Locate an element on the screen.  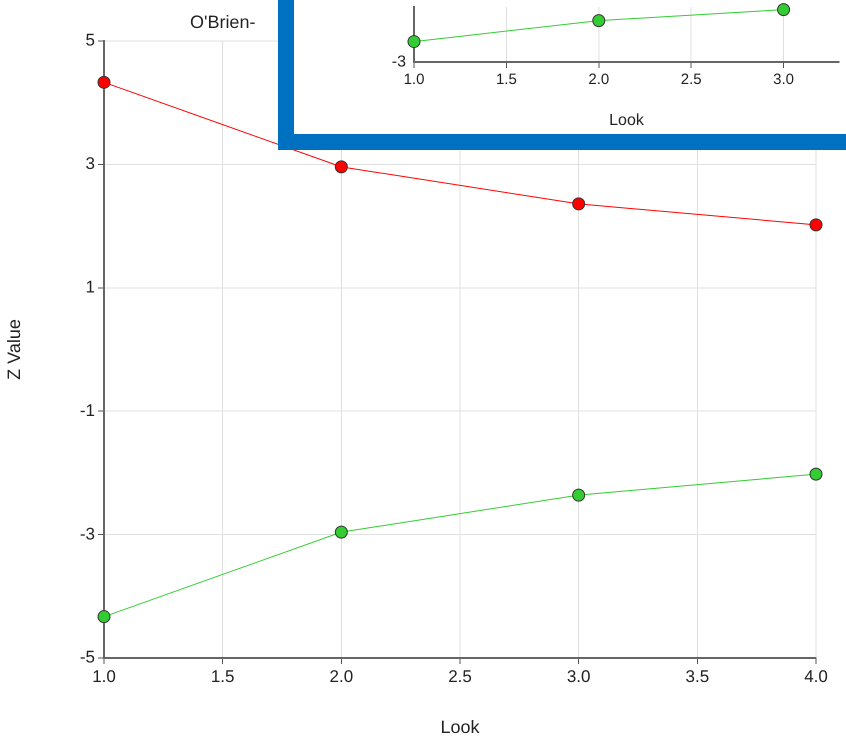
annotation: -3 is located at coordinates (399, 61).